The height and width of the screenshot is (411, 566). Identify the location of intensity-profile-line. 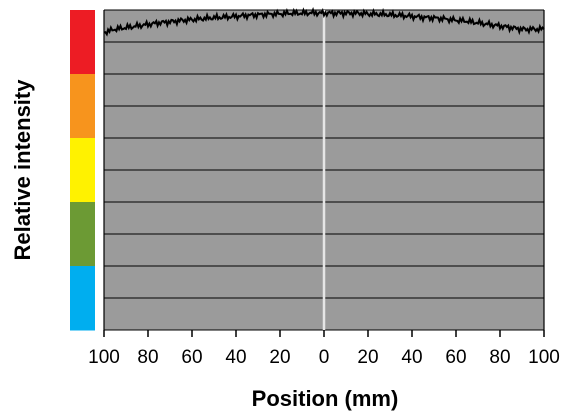
(324, 21).